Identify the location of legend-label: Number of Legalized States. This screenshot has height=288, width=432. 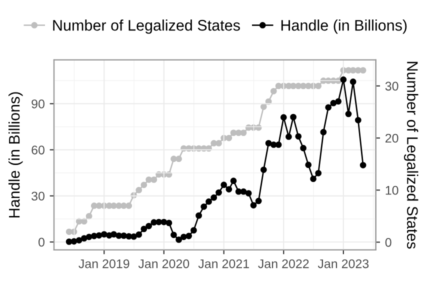
(146, 27).